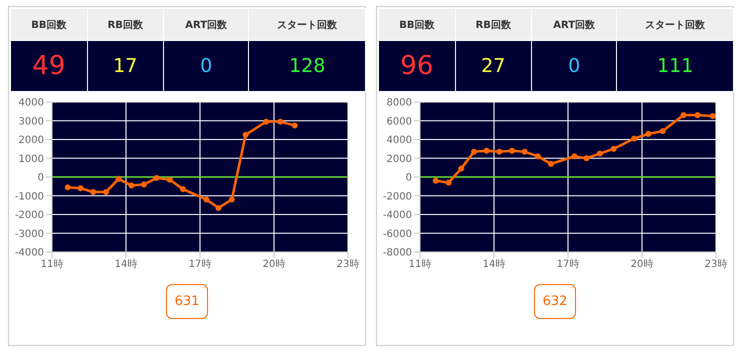  What do you see at coordinates (125, 66) in the screenshot?
I see `data-label: 17` at bounding box center [125, 66].